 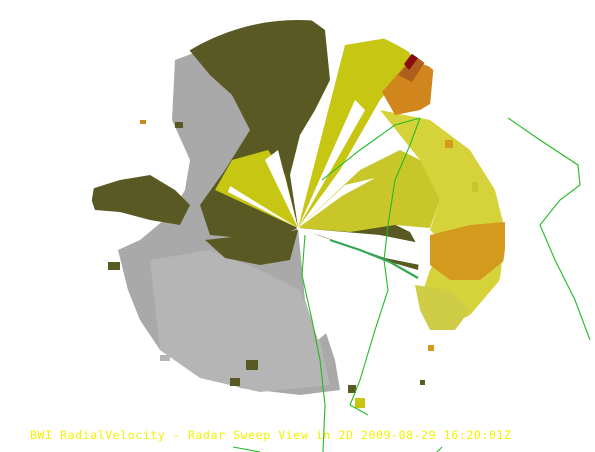 What do you see at coordinates (411, 61) in the screenshot?
I see `darkred-echo-northeast` at bounding box center [411, 61].